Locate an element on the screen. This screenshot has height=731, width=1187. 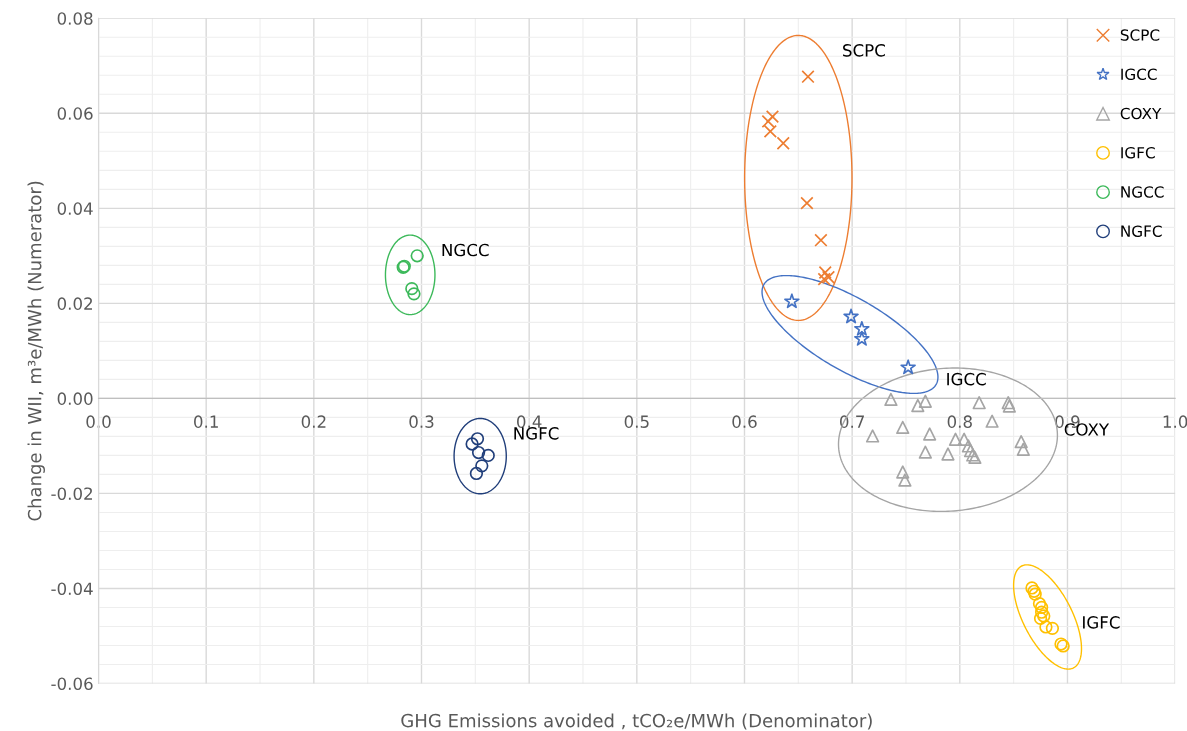
x-tick-label: 1.0 is located at coordinates (1175, 421).